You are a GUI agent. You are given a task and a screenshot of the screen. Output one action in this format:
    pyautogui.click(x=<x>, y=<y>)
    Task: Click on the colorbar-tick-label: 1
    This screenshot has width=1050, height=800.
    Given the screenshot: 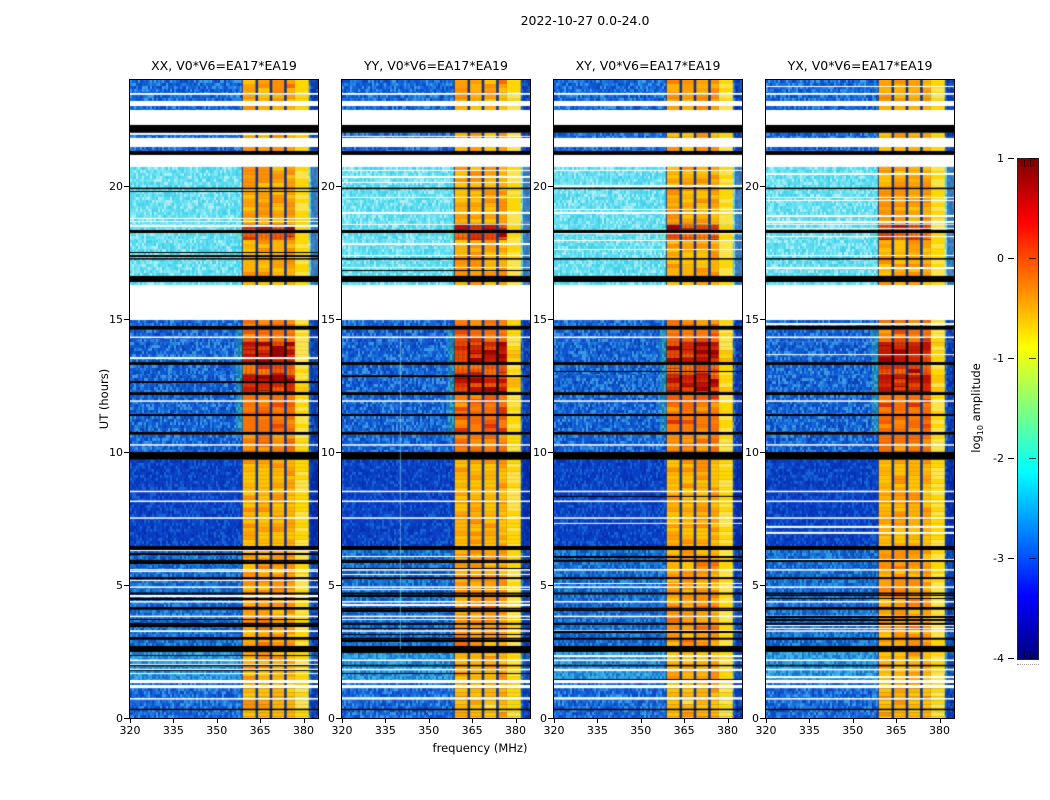 What is the action you would take?
    pyautogui.click(x=1000, y=158)
    